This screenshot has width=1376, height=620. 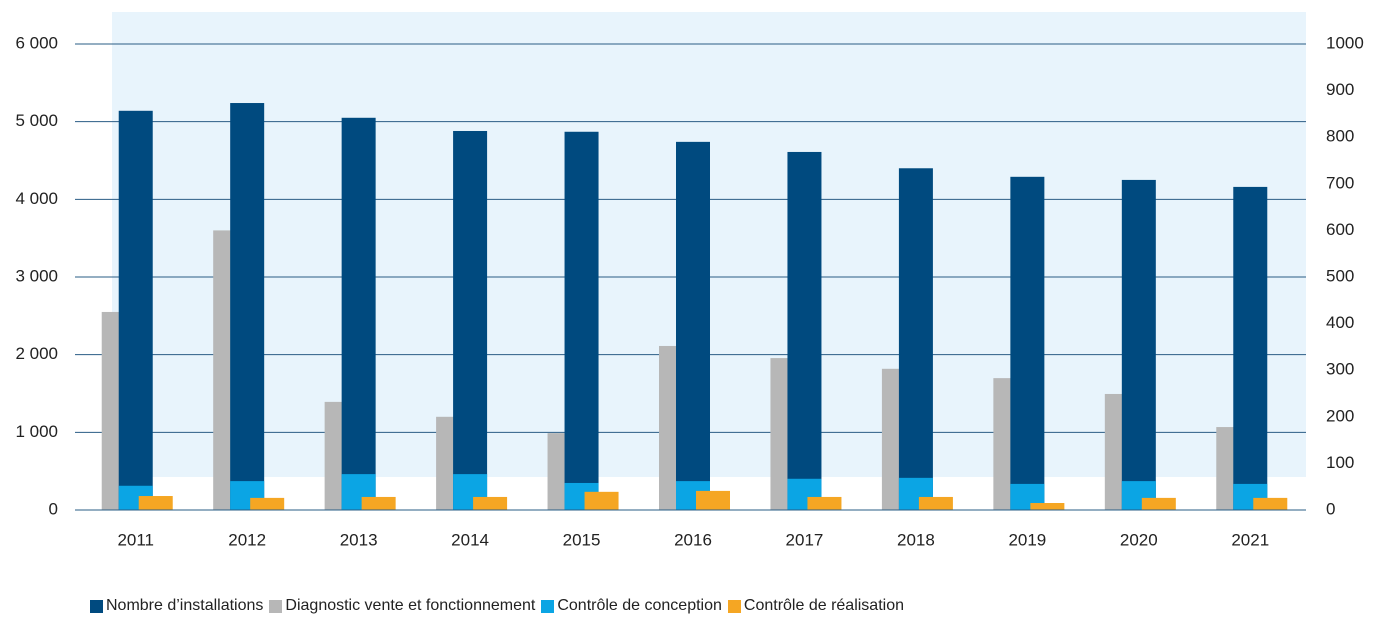 I want to click on x-tick-label: 2014, so click(x=470, y=539).